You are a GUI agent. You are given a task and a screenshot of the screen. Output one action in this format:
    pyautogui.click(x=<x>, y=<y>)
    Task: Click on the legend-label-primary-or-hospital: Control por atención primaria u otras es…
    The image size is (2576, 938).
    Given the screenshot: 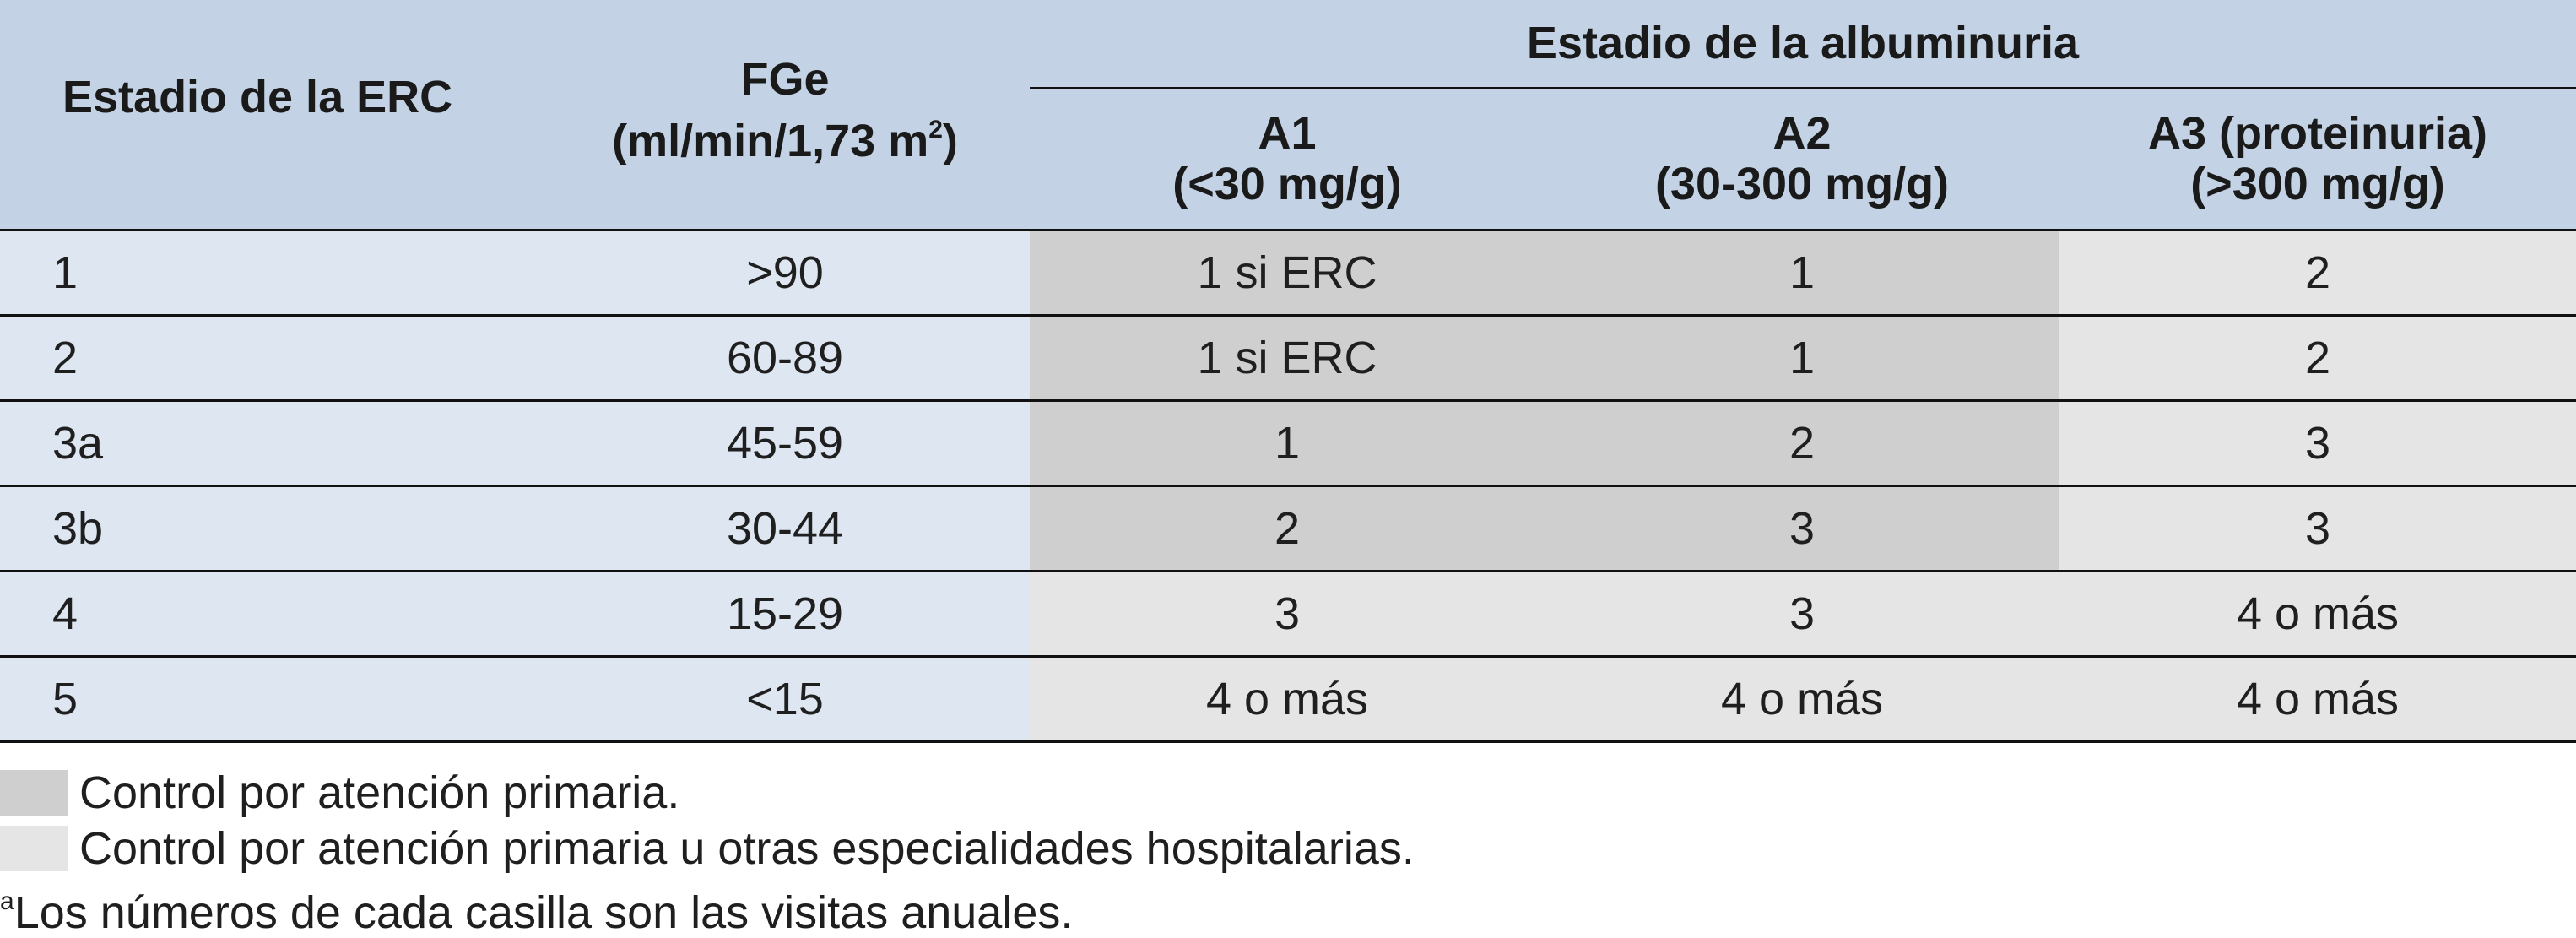 What is the action you would take?
    pyautogui.click(x=747, y=848)
    